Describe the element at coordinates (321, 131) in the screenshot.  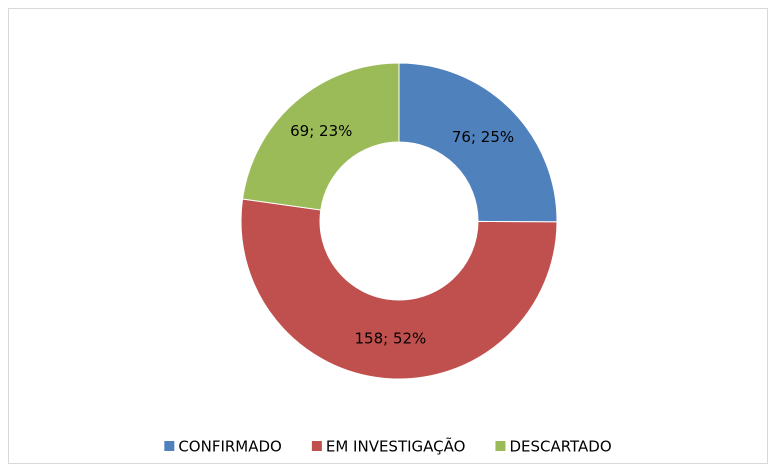
I see `data-label: 69; 23%` at that location.